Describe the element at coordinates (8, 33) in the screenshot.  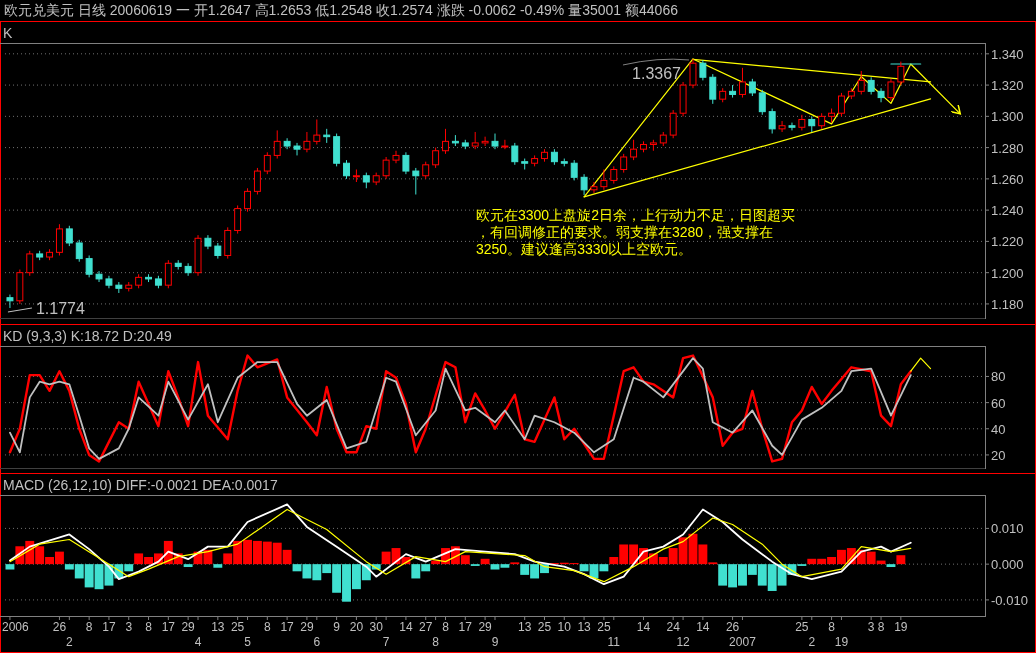
I see `chart-subtitle: K` at that location.